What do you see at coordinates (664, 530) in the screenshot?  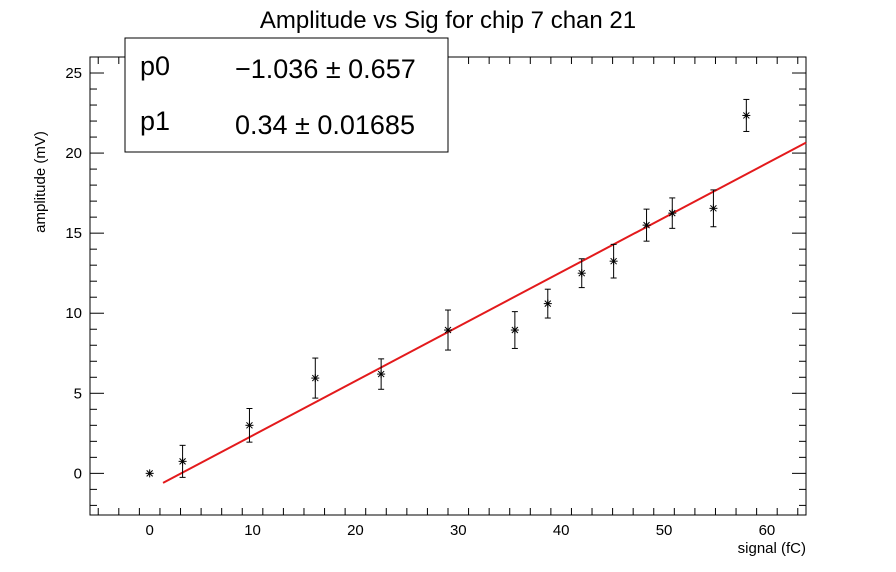 I see `x-tick-label: 50` at bounding box center [664, 530].